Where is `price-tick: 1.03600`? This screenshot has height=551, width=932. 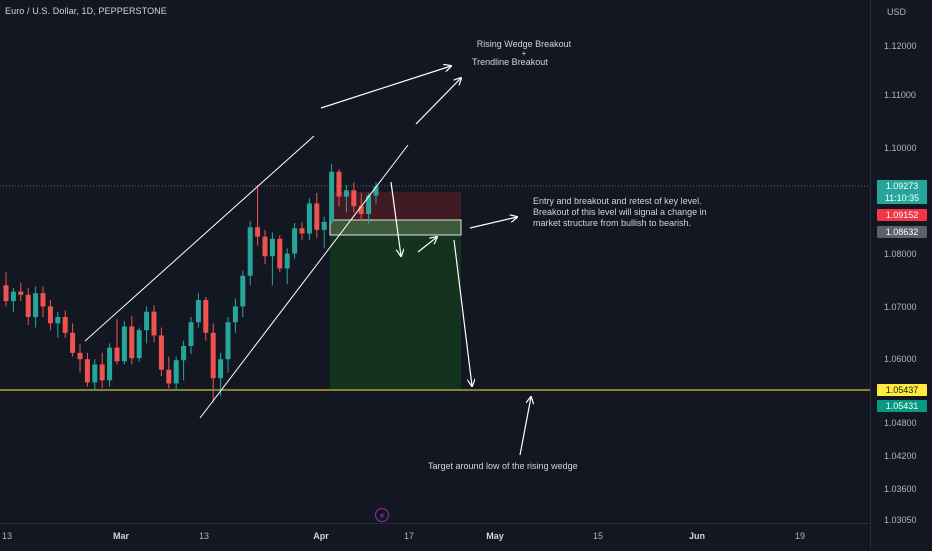
price-tick: 1.03600 is located at coordinates (900, 489).